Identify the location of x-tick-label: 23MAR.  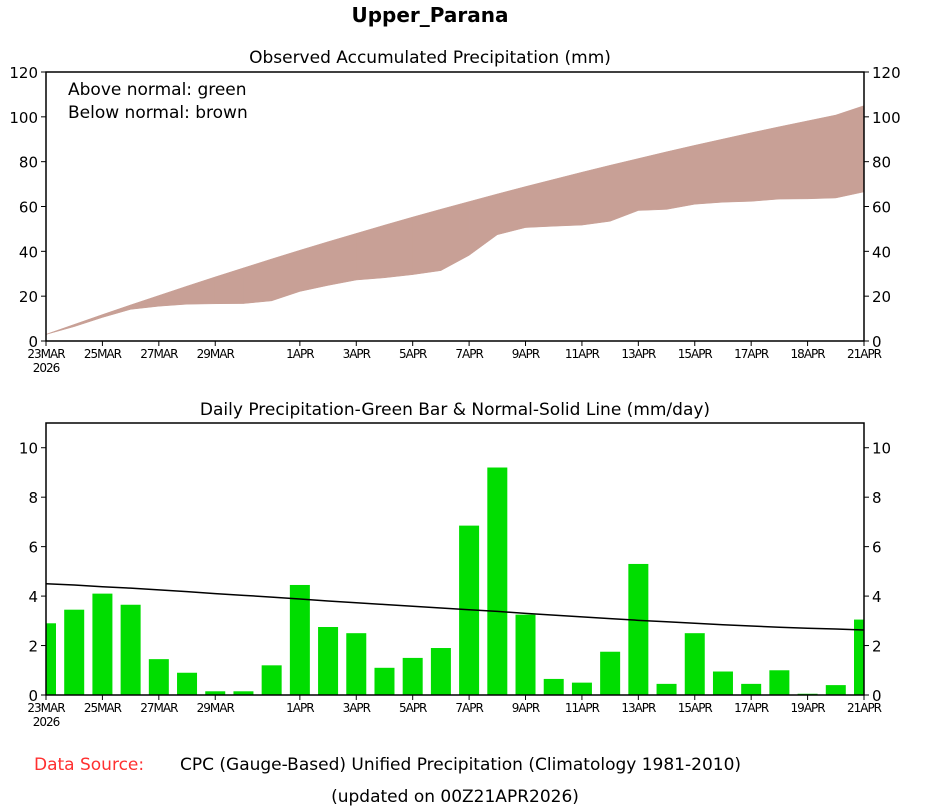
(46, 708).